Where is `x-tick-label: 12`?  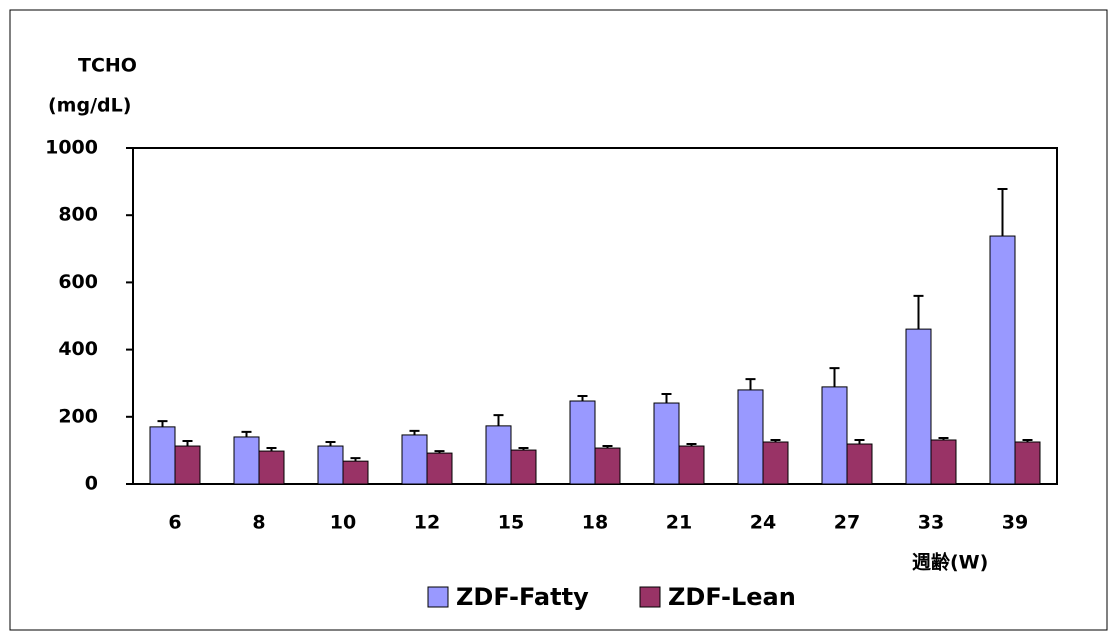 x-tick-label: 12 is located at coordinates (427, 523).